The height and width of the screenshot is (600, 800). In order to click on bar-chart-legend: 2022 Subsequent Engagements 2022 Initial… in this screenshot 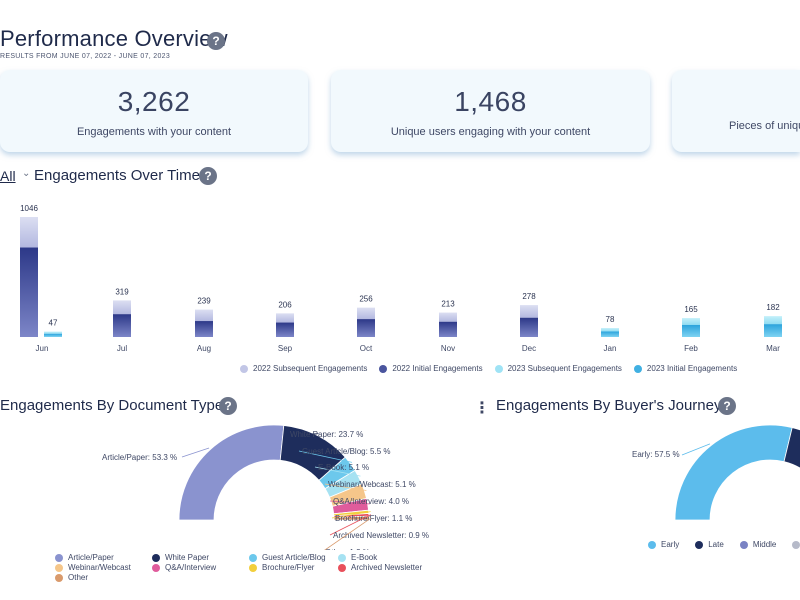, I will do `click(488, 368)`.